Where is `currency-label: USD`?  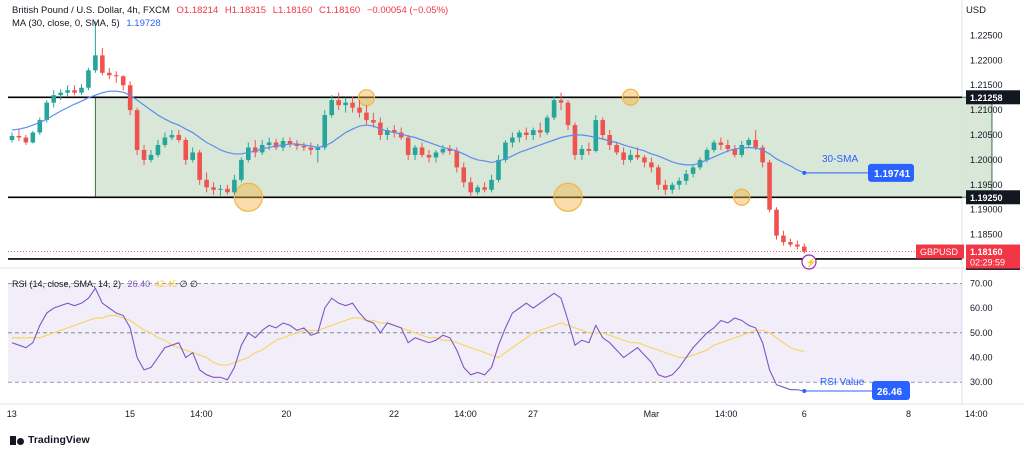 currency-label: USD is located at coordinates (975, 10).